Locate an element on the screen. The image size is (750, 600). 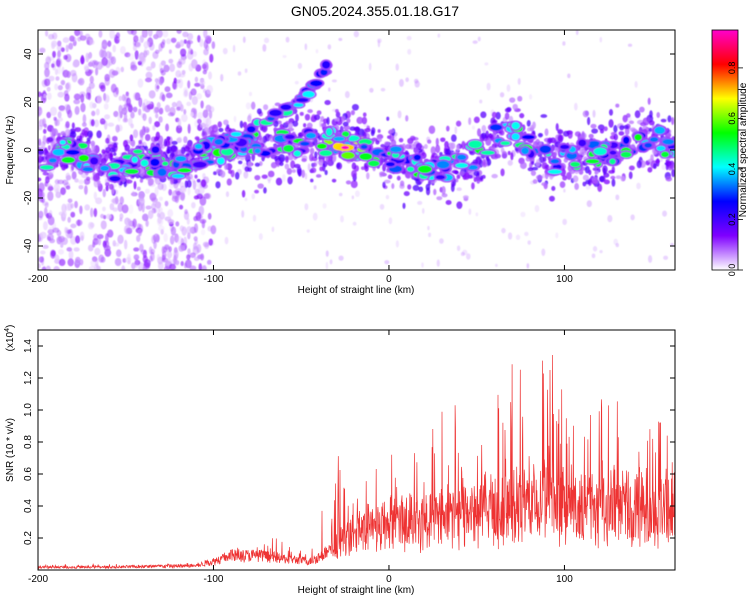
colorbar-tick-label: 0.8 is located at coordinates (732, 68).